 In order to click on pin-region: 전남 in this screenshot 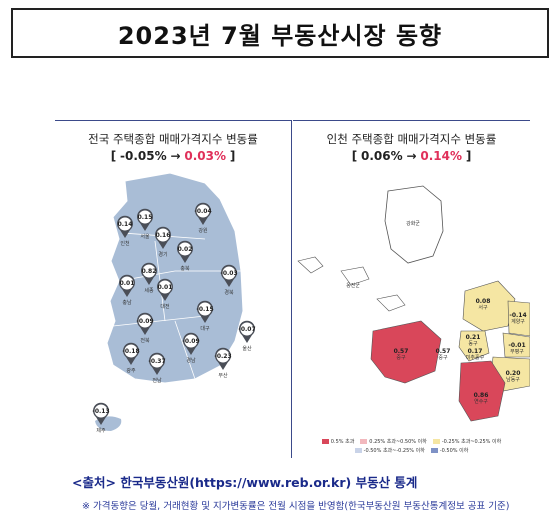, I will do `click(157, 380)`.